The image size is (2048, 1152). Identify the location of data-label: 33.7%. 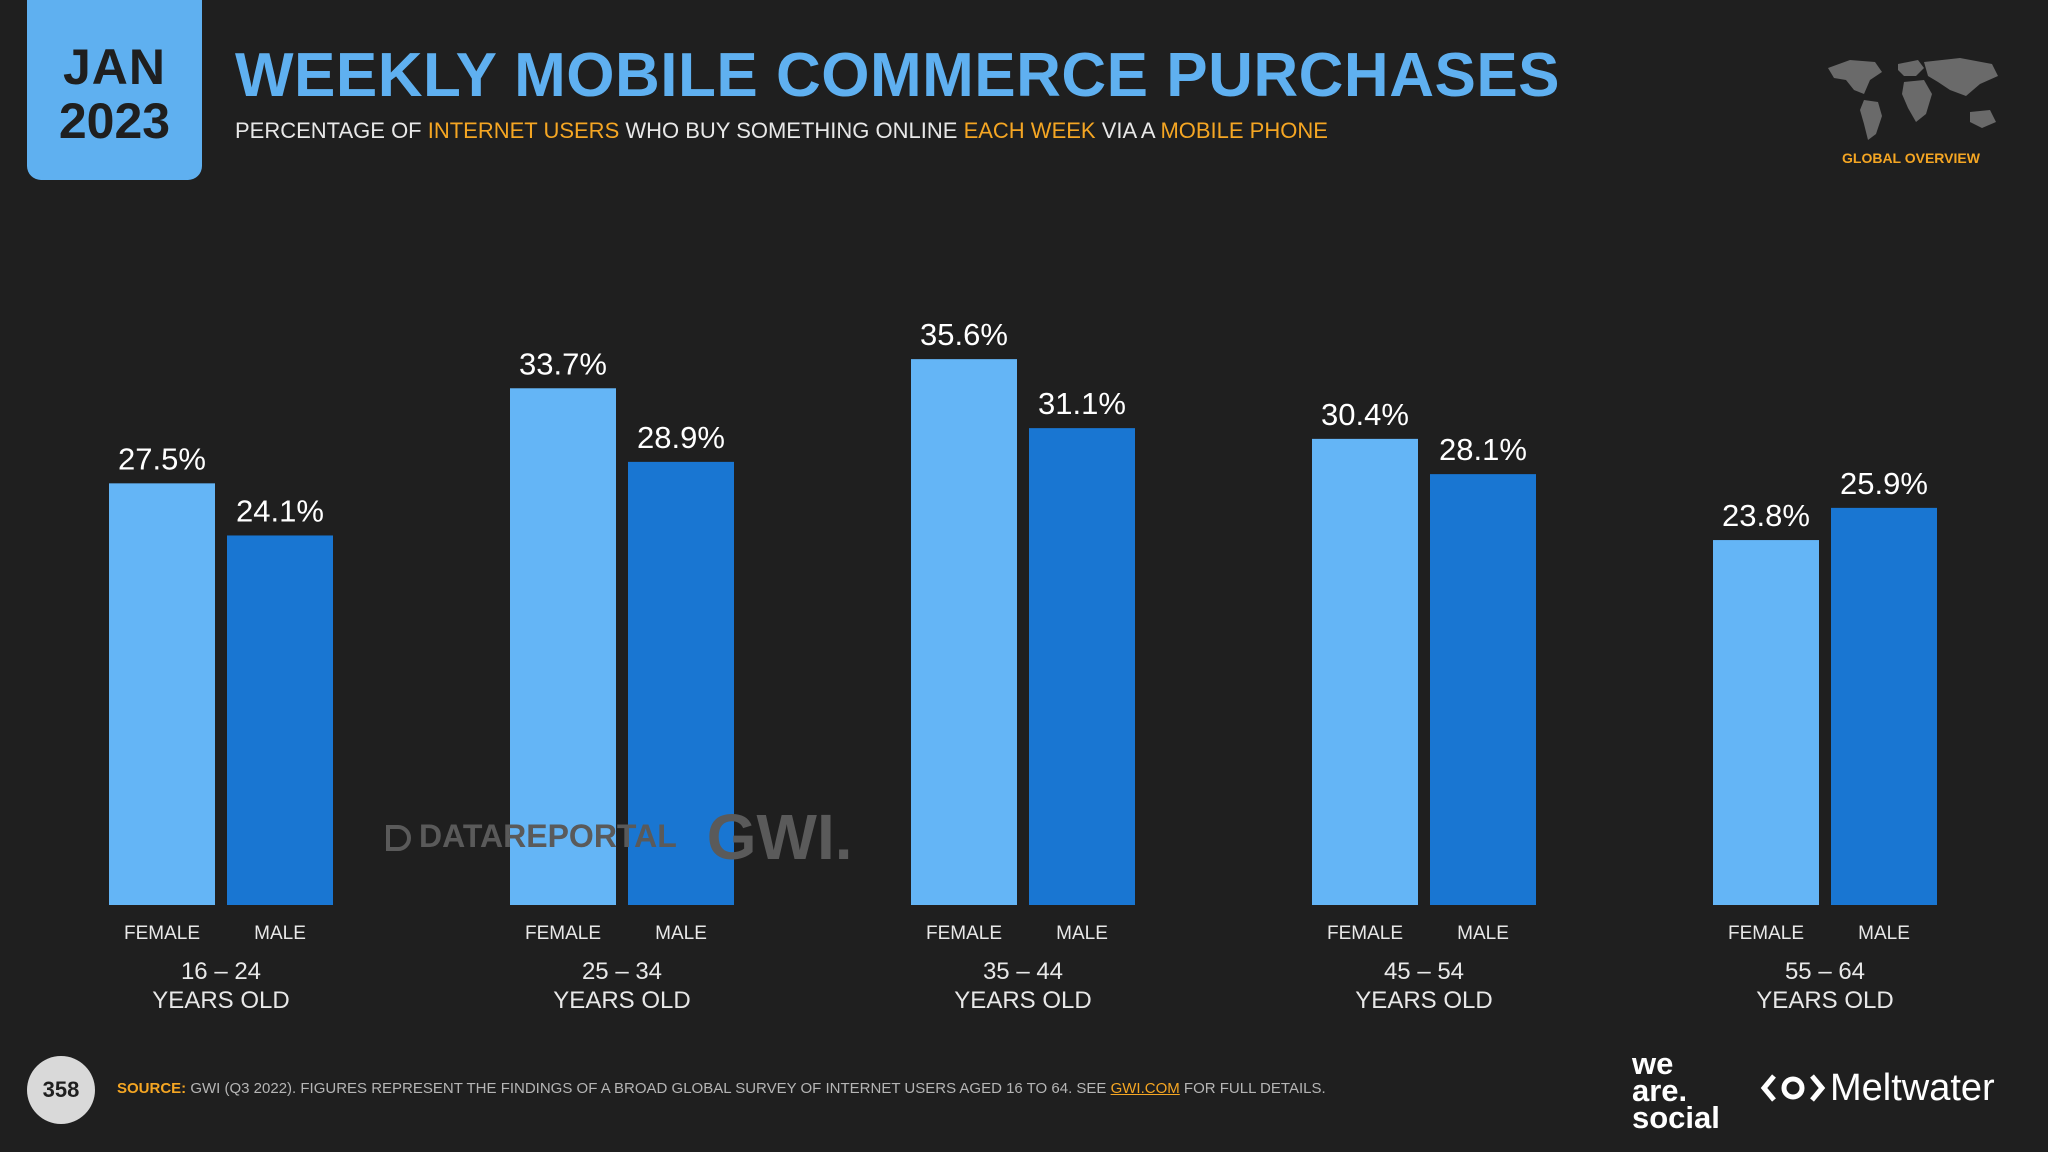
(563, 363).